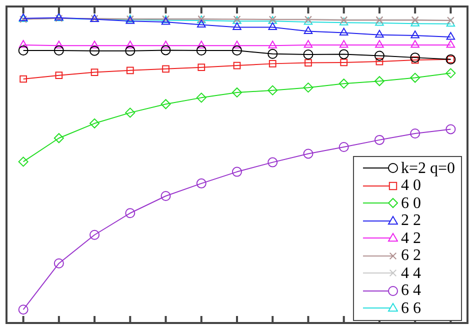 The height and width of the screenshot is (332, 474). I want to click on legend-label: 6 6, so click(410, 308).